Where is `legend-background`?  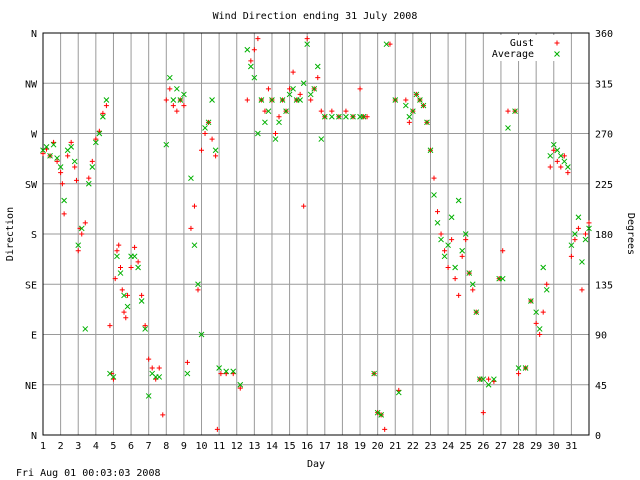 legend-background is located at coordinates (525, 48).